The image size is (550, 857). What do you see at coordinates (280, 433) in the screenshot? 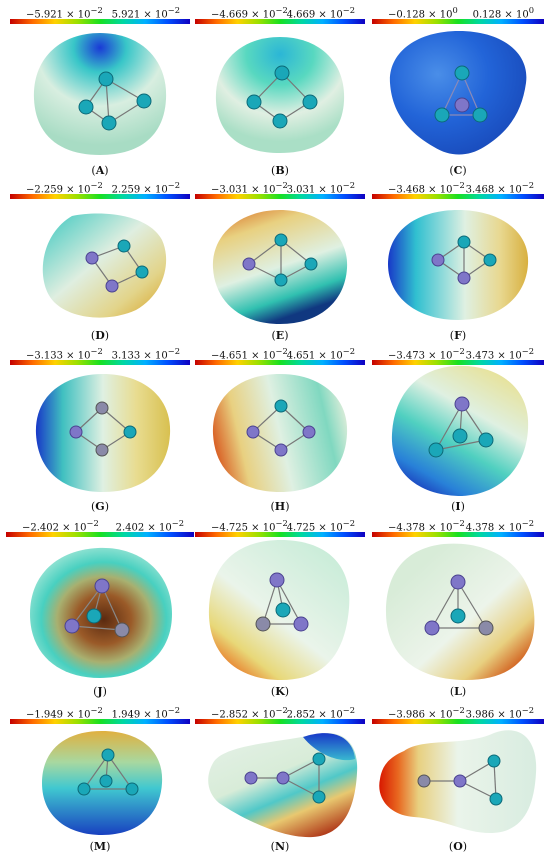
I see `esp-surface-h` at bounding box center [280, 433].